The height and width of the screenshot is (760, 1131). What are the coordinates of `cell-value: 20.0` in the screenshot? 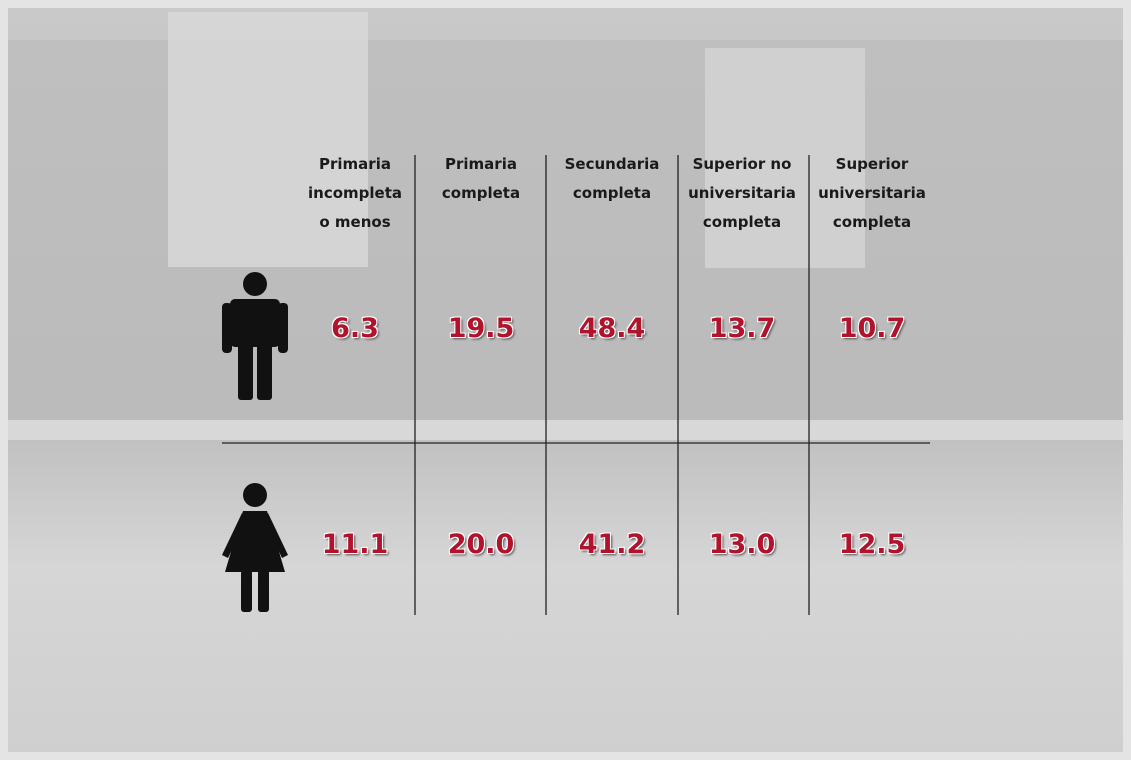 It's located at (481, 544).